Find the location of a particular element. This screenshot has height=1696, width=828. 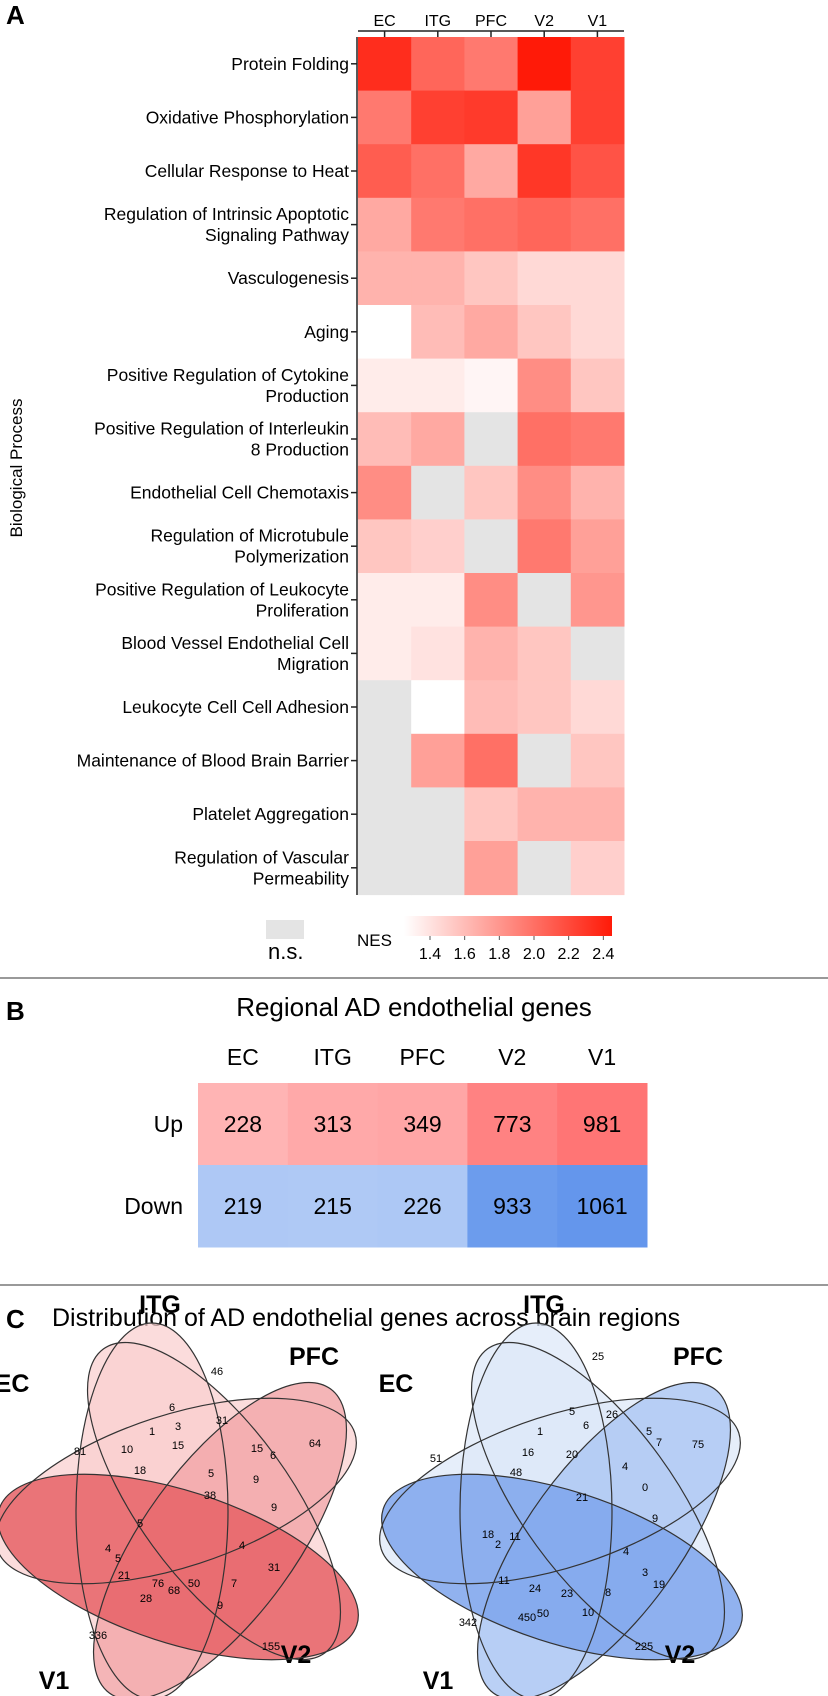

venn-region-count: 225 is located at coordinates (644, 1647).